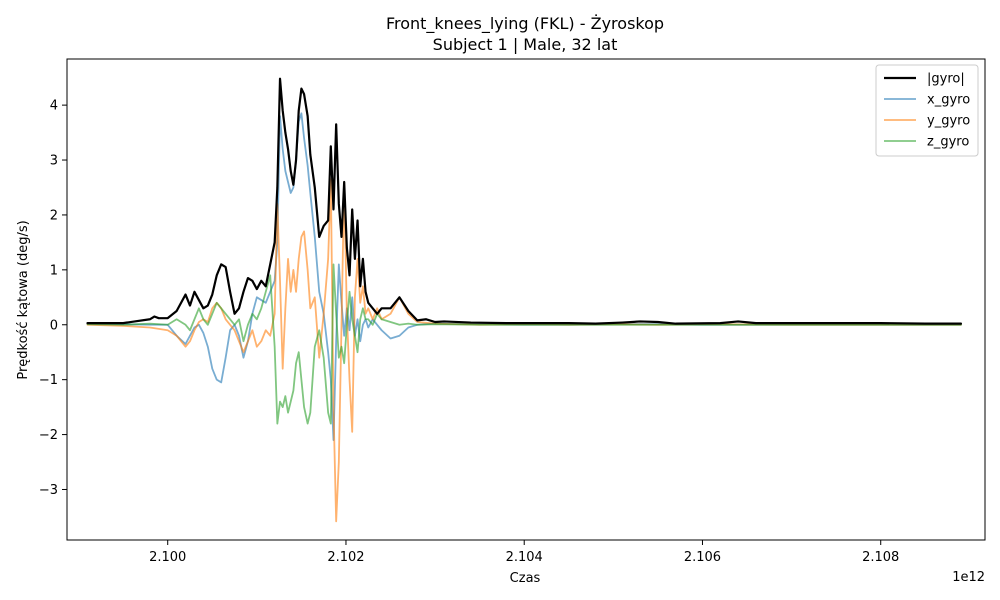 This screenshot has height=600, width=1000. Describe the element at coordinates (946, 79) in the screenshot. I see `legend-label-gyro: |gyro|` at that location.